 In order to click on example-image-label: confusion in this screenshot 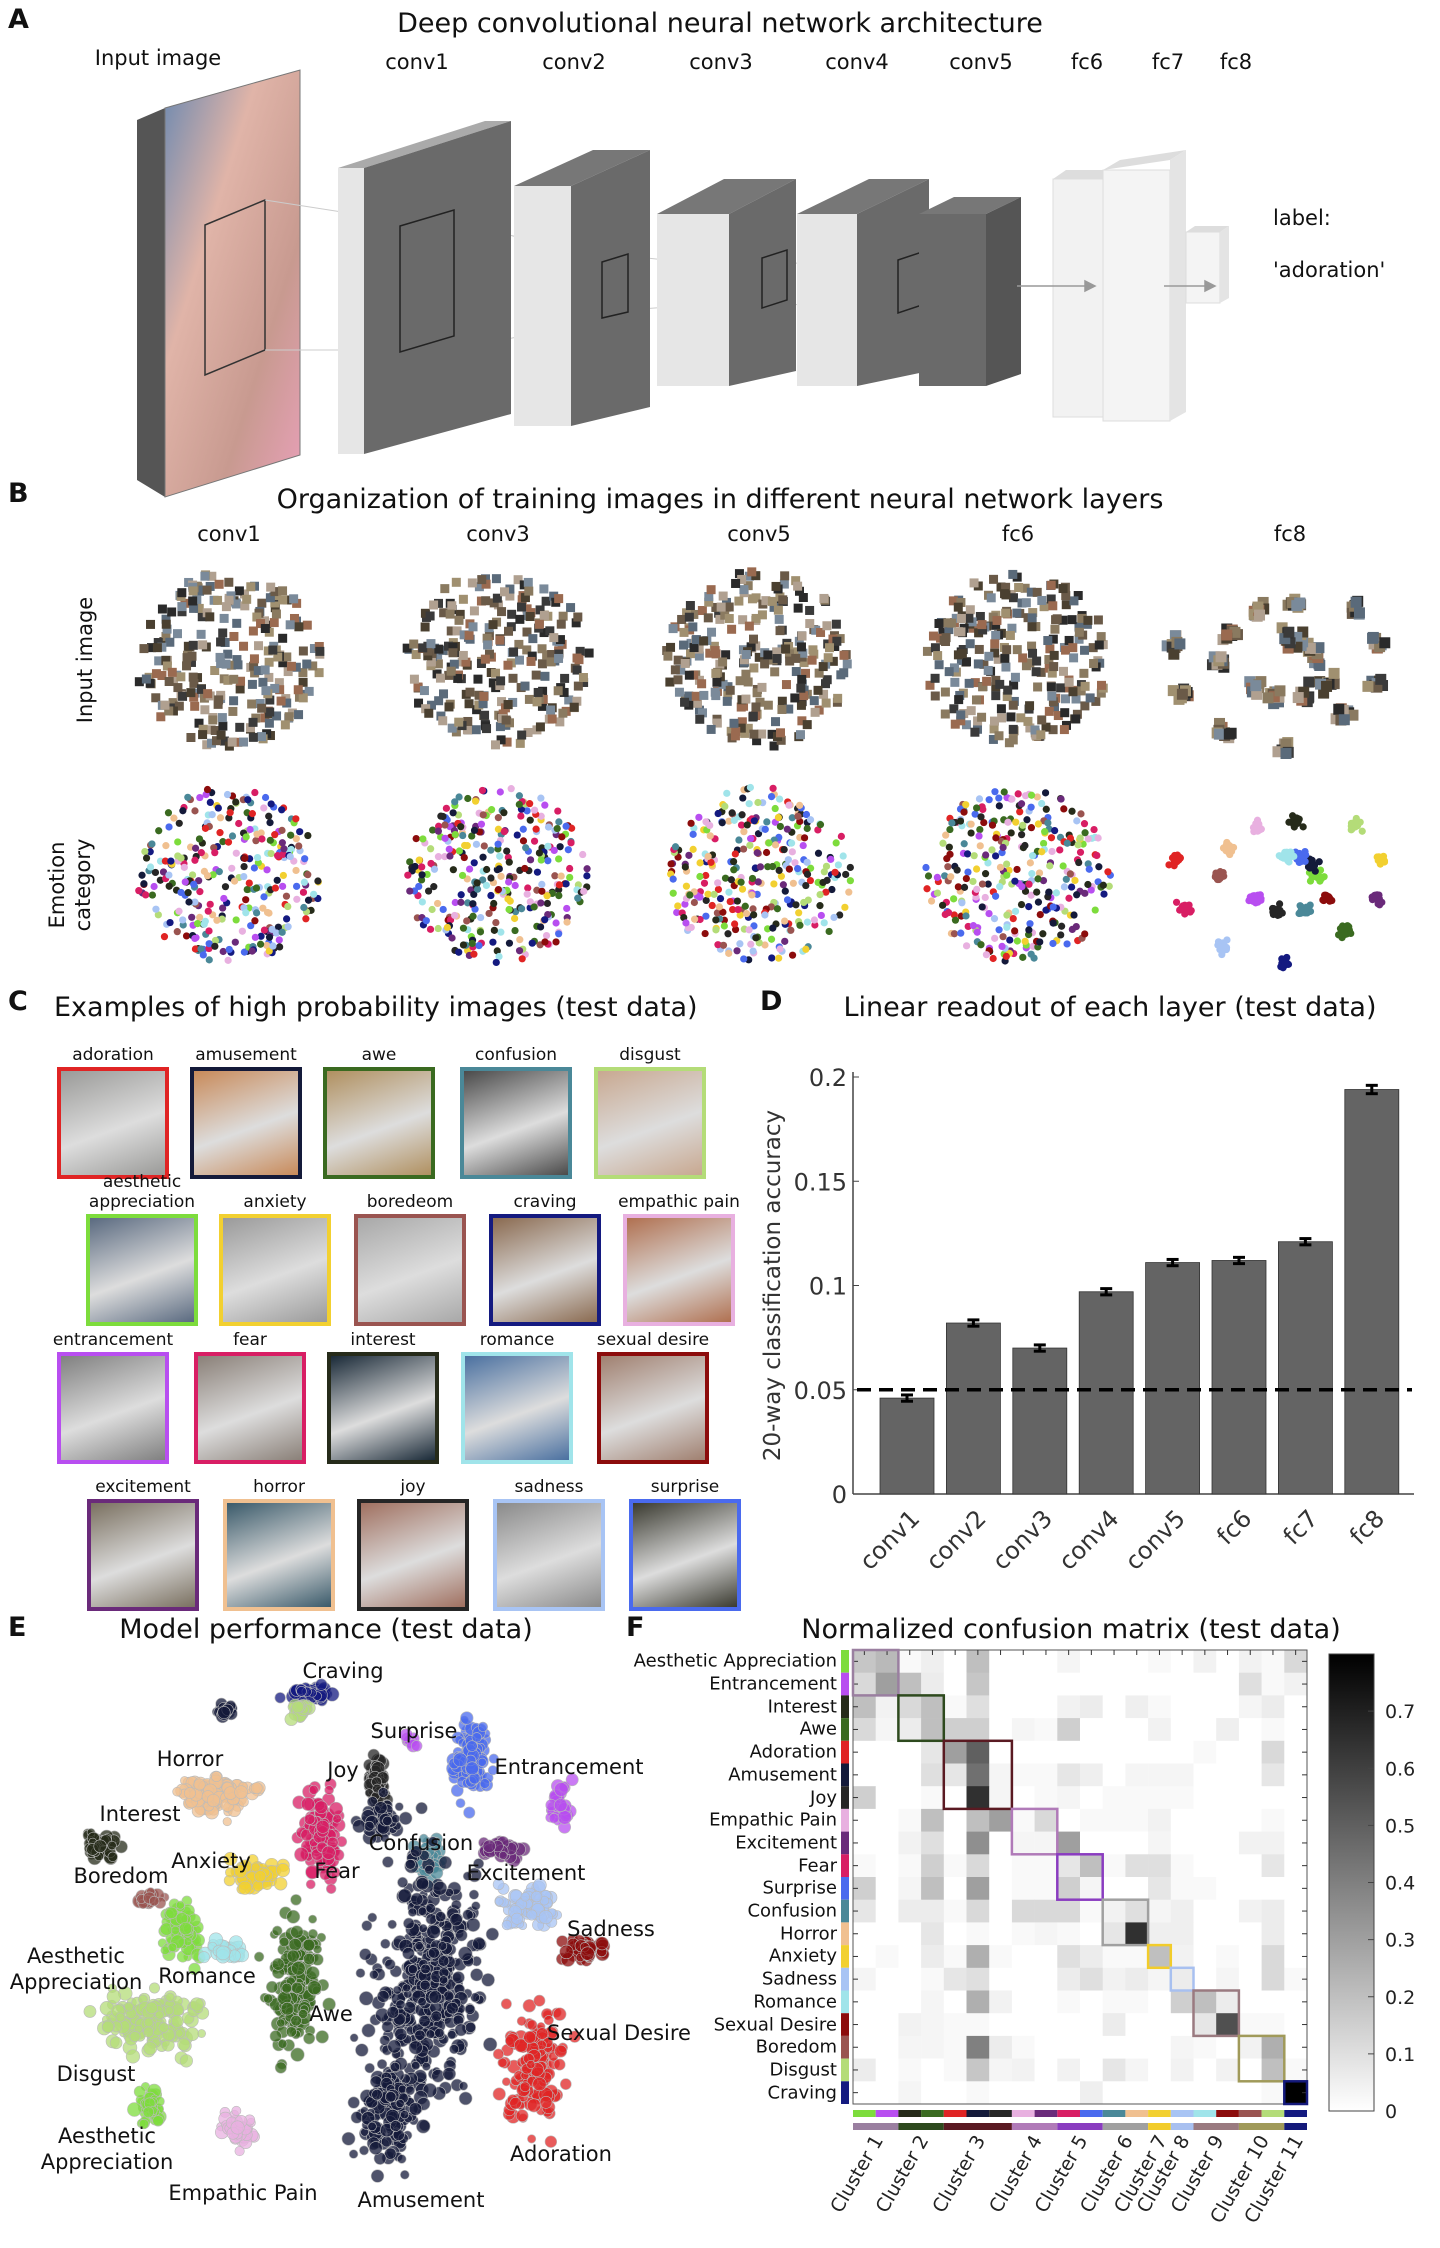, I will do `click(516, 1055)`.